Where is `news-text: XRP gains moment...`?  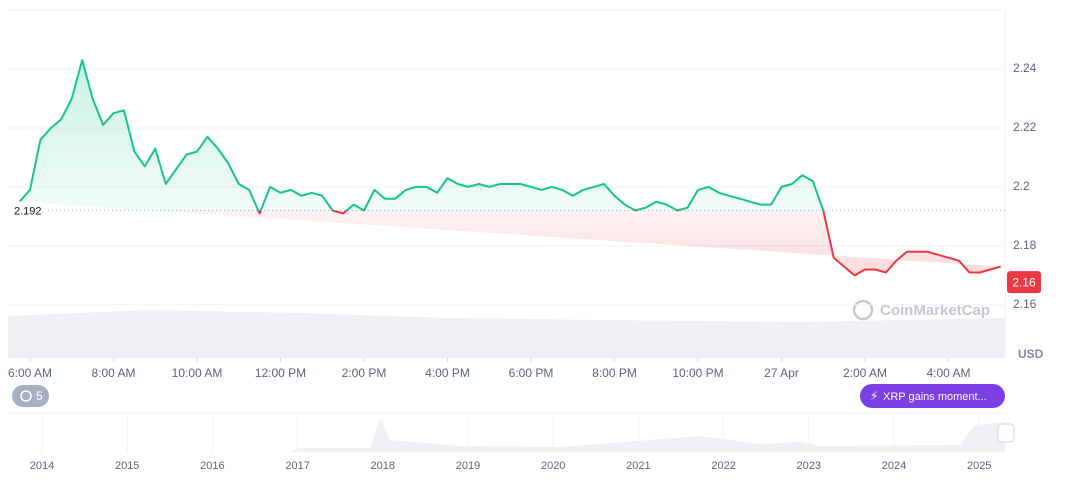 news-text: XRP gains moment... is located at coordinates (935, 397).